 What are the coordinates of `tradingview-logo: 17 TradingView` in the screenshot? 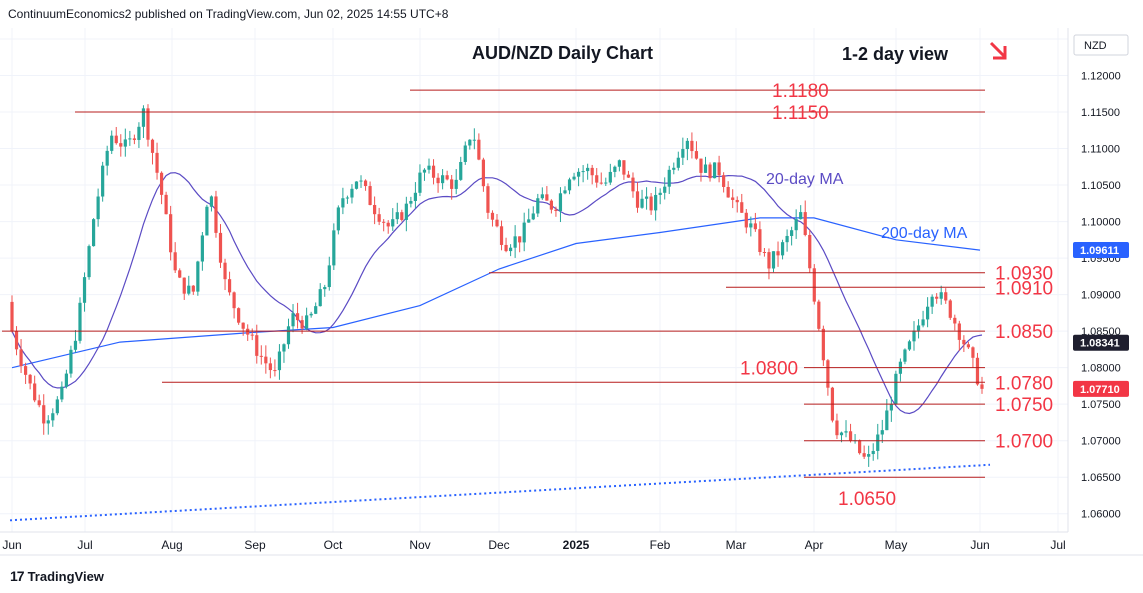 It's located at (57, 576).